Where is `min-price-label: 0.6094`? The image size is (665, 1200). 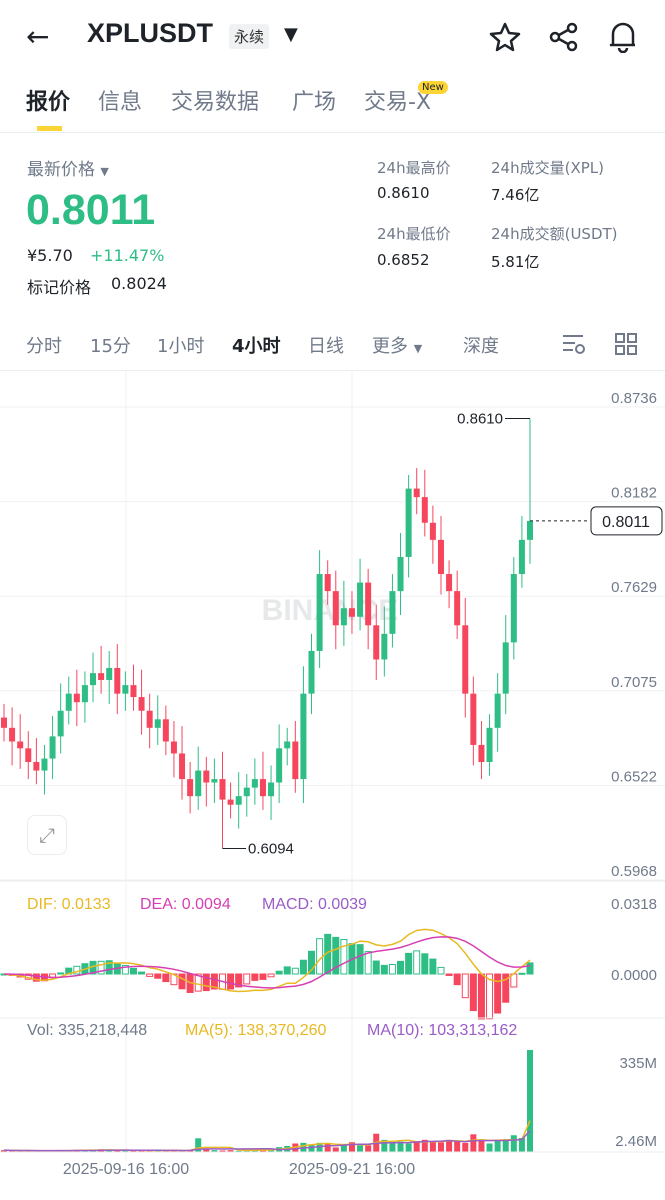 min-price-label: 0.6094 is located at coordinates (271, 848).